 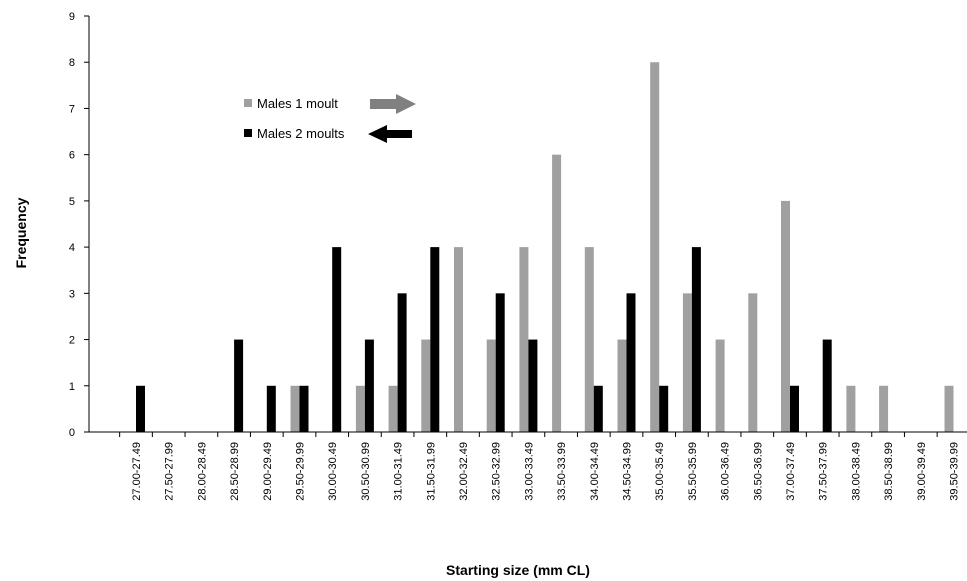 I want to click on legend-arrow-left-icon, so click(x=390, y=134).